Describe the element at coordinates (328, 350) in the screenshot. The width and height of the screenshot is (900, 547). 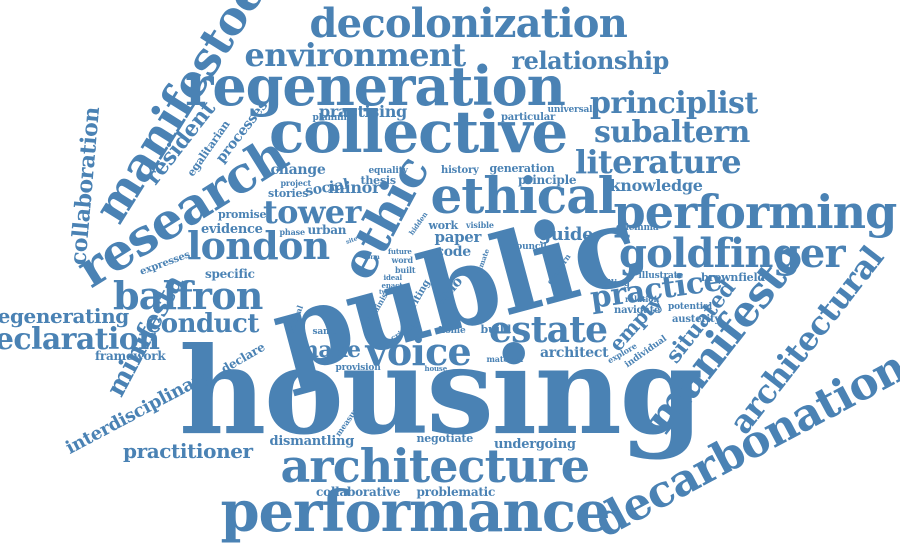
I see `word-make: make` at that location.